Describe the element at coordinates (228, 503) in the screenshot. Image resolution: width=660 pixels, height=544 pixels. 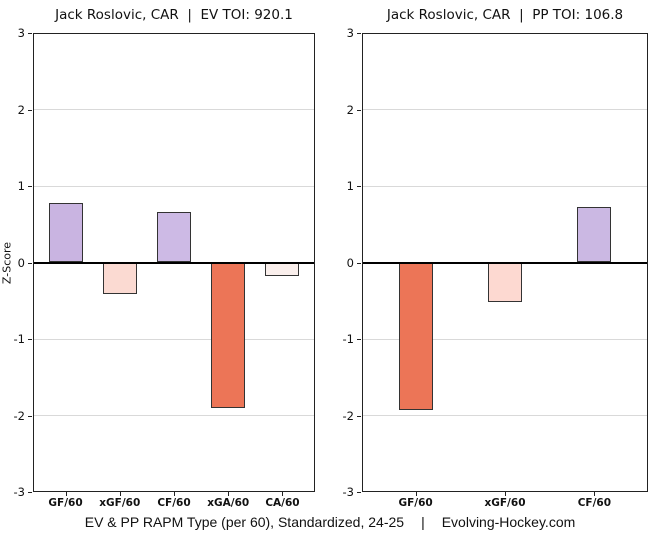
I see `x-tick-label-xga-60: xGA/60` at that location.